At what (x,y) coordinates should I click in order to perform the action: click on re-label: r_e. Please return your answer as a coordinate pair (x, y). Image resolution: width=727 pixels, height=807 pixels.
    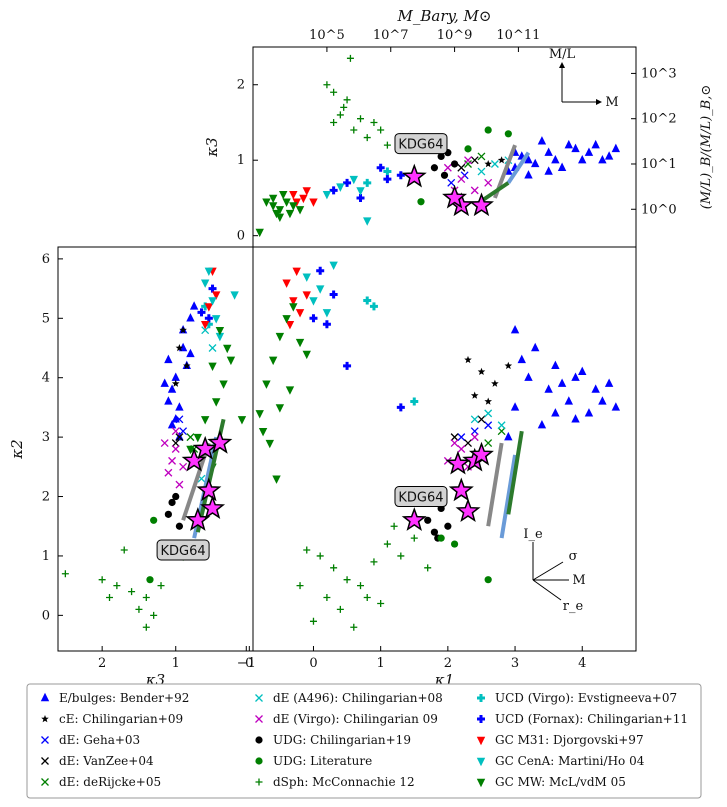
    Looking at the image, I should click on (573, 606).